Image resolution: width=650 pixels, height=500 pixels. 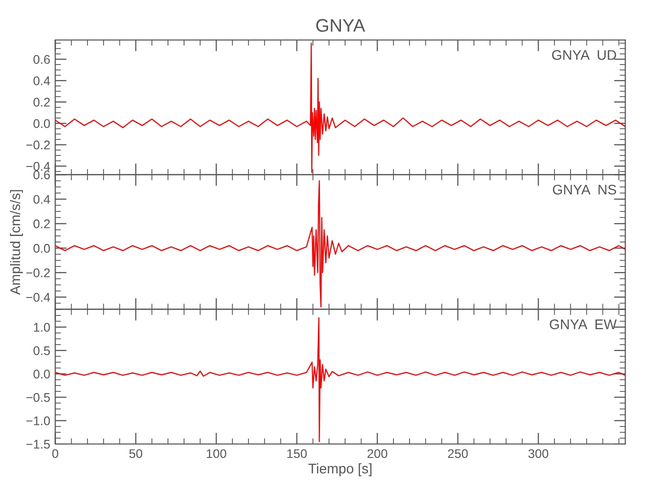 What do you see at coordinates (42, 327) in the screenshot?
I see `y-tick-label: 1.0` at bounding box center [42, 327].